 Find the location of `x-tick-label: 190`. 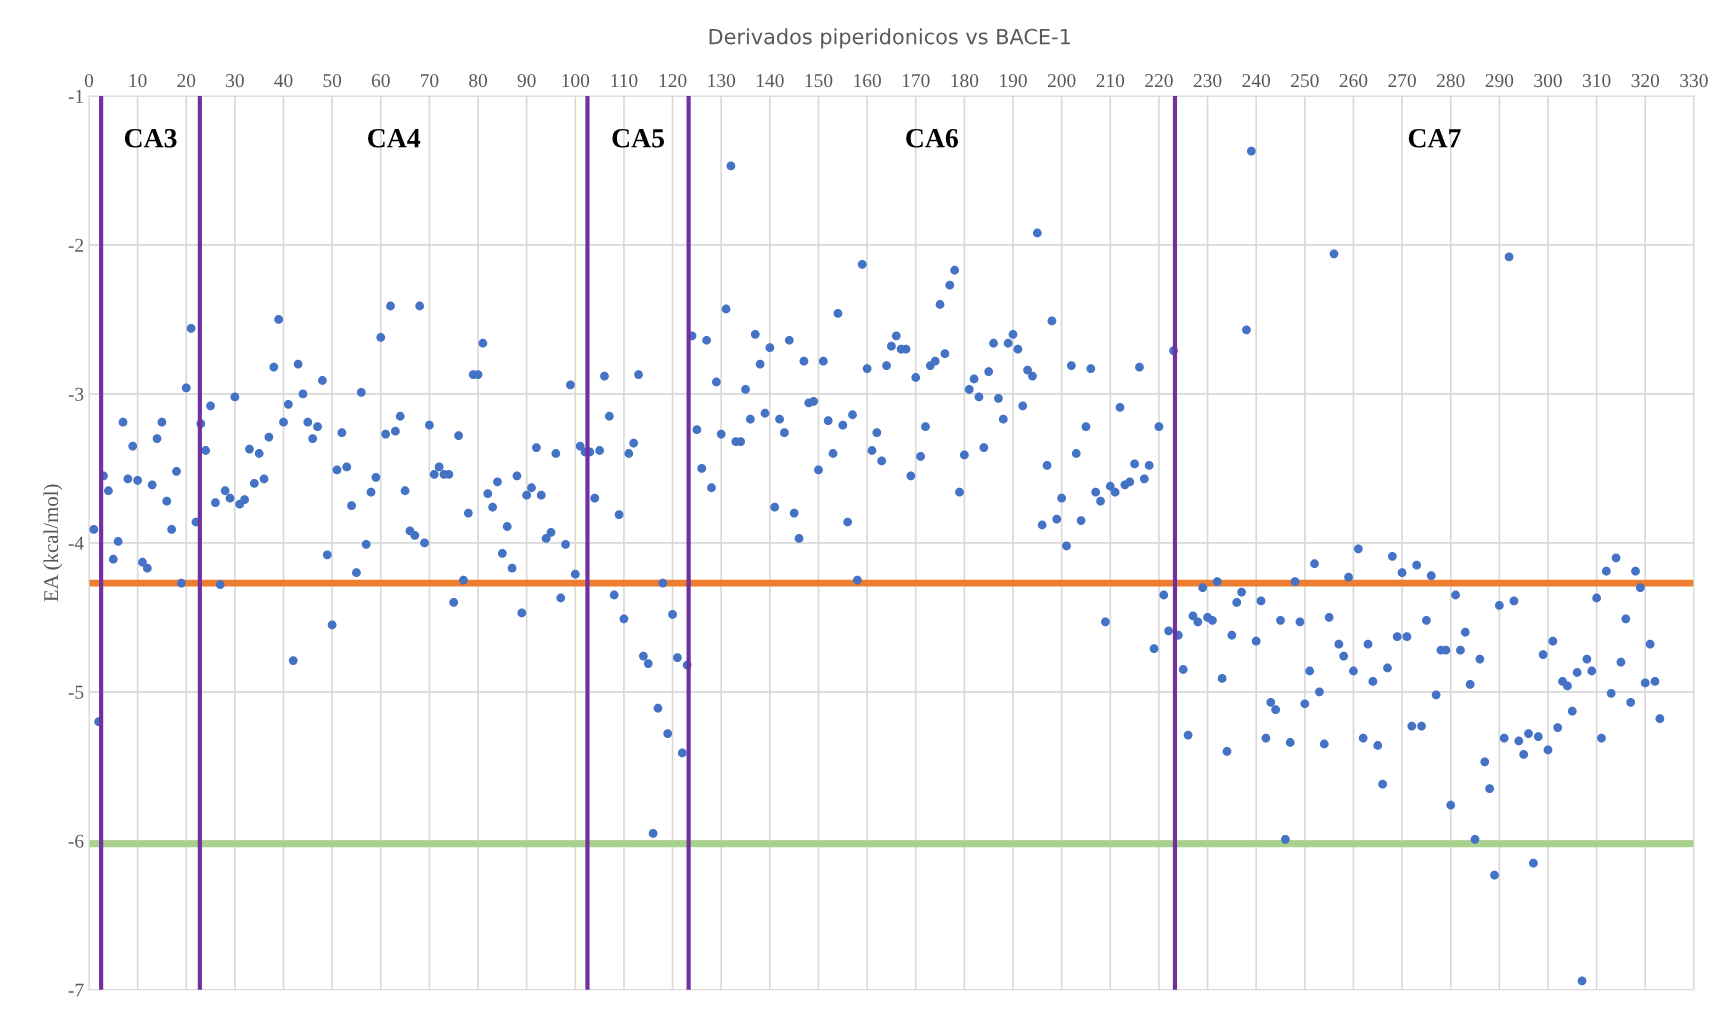

x-tick-label: 190 is located at coordinates (1013, 81).